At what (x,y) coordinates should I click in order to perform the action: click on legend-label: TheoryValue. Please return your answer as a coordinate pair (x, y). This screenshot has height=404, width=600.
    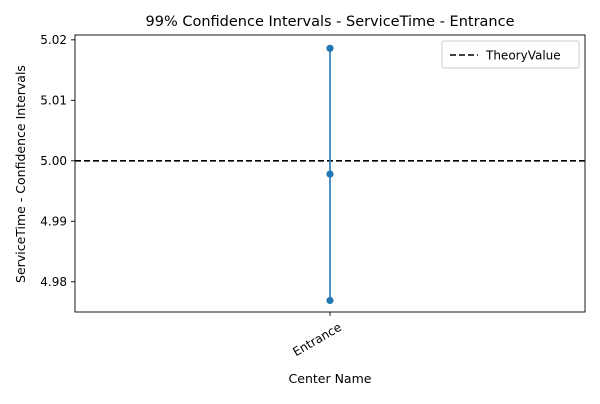
    Looking at the image, I should click on (523, 56).